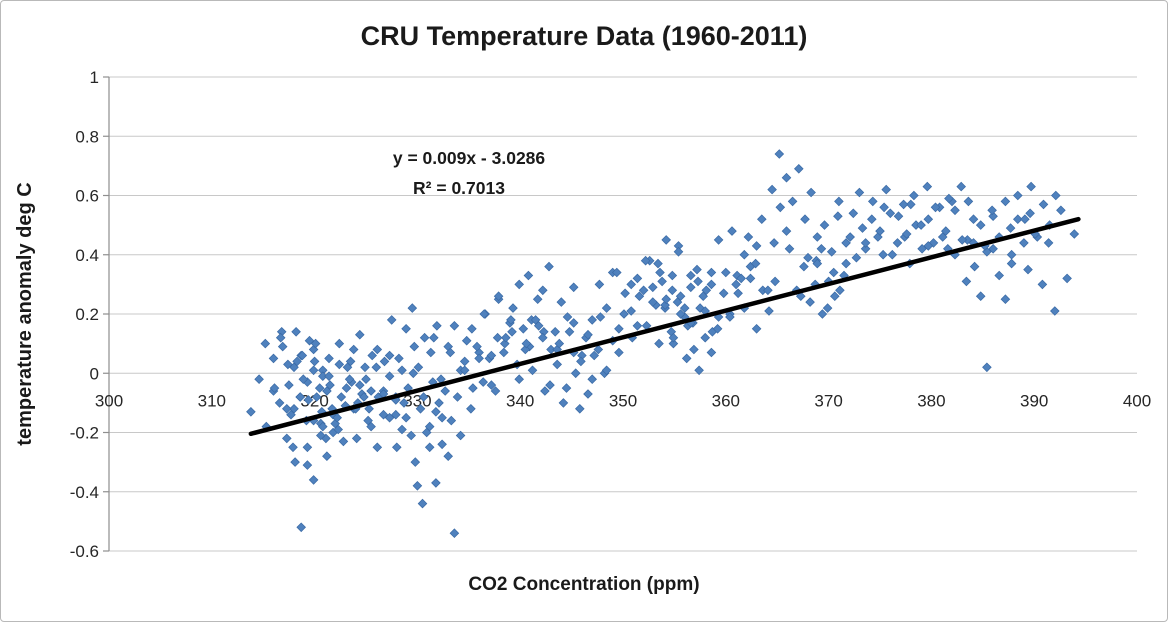 The height and width of the screenshot is (624, 1170). I want to click on y-axis-title: temperature anomaly deg C, so click(25, 313).